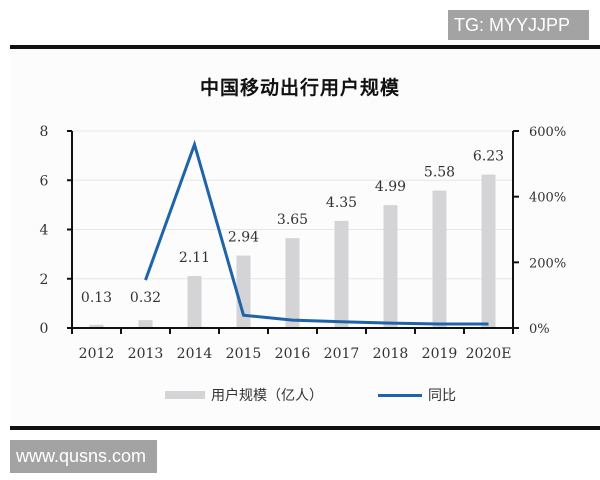 The width and height of the screenshot is (600, 480). I want to click on left-tick-label: 4, so click(44, 231).